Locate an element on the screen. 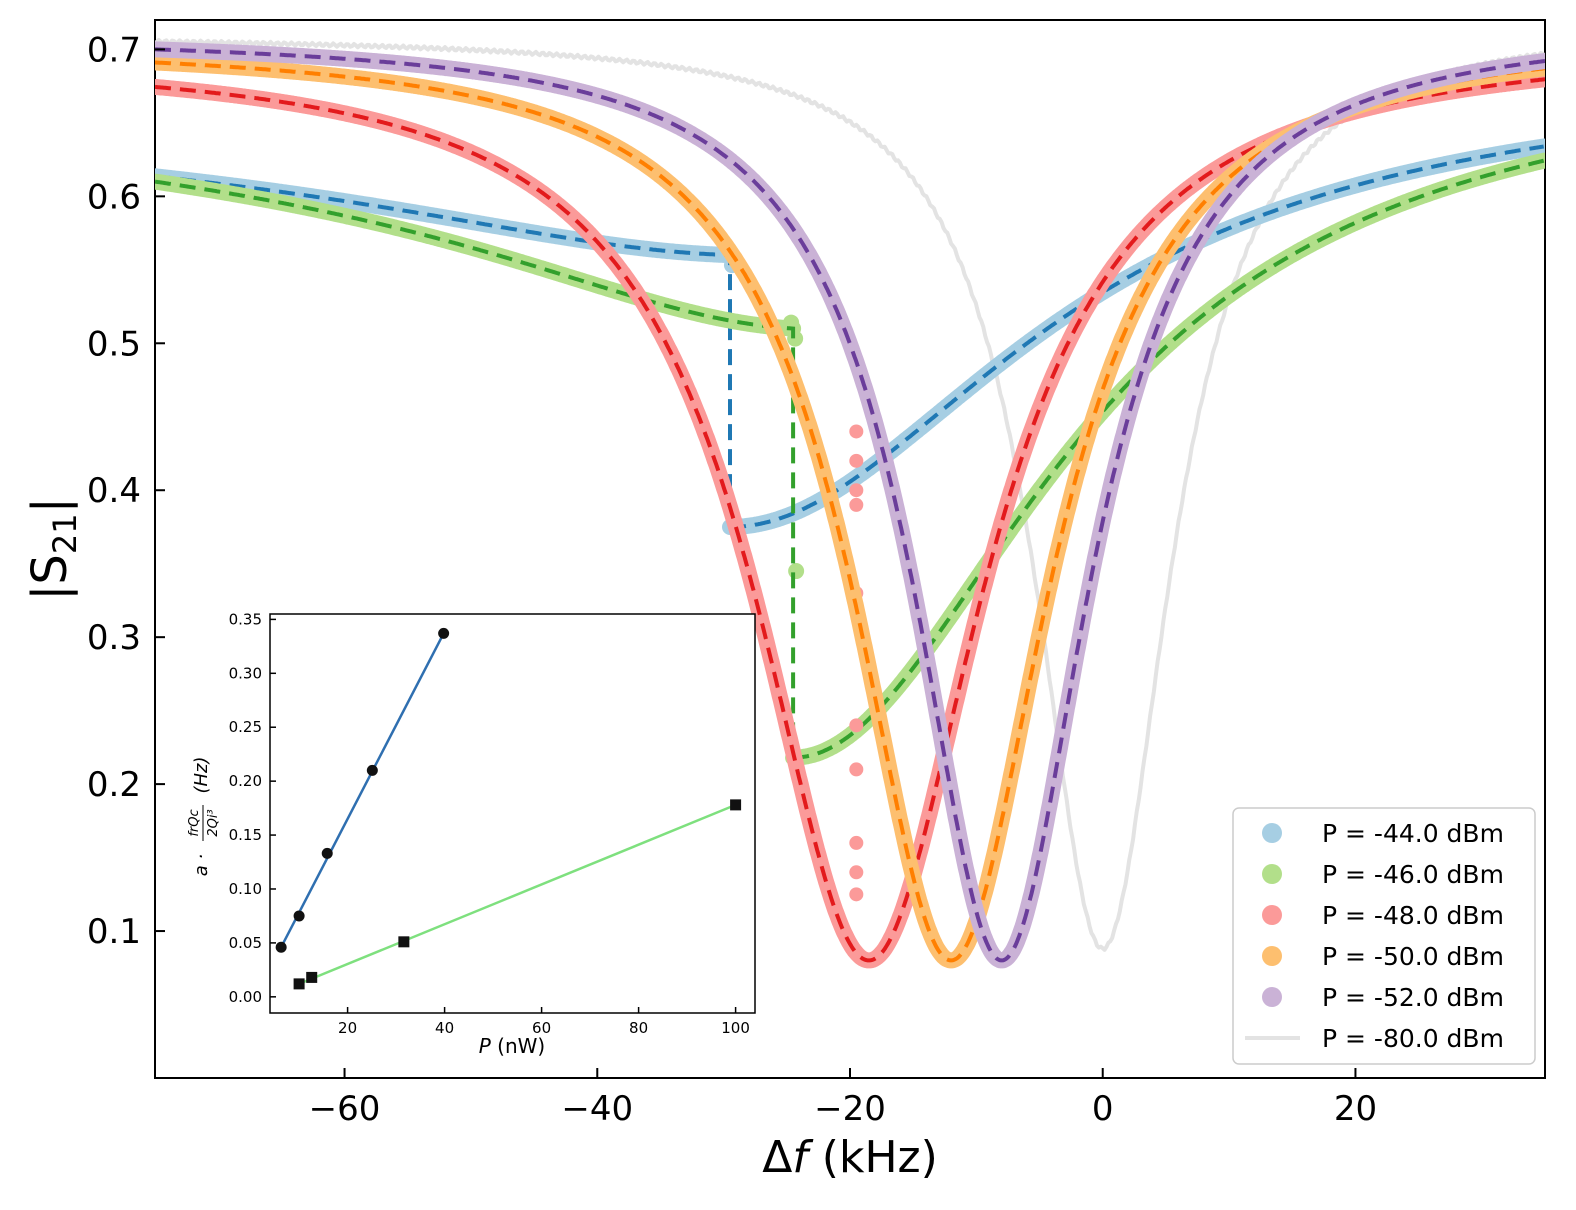 The width and height of the screenshot is (1576, 1210). main-y-axis-sub: 21 is located at coordinates (65, 533).